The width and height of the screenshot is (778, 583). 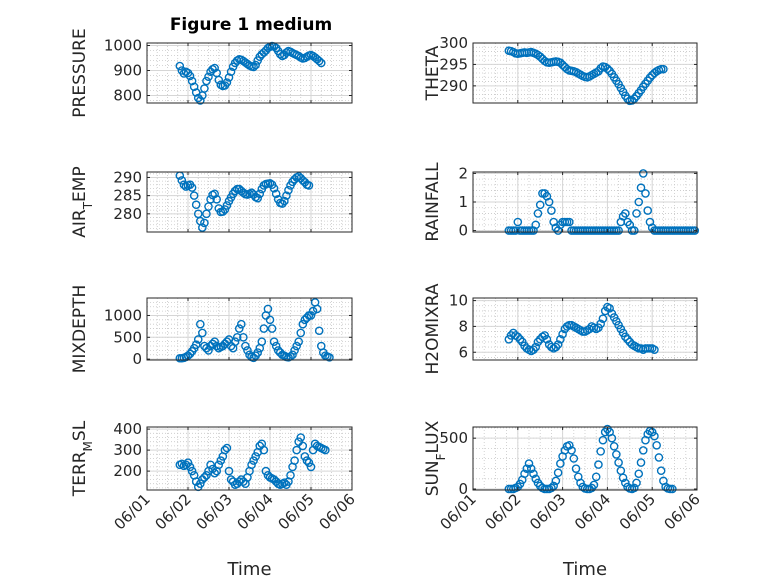 What do you see at coordinates (433, 328) in the screenshot?
I see `y-axis-label: H2OMIXRA` at bounding box center [433, 328].